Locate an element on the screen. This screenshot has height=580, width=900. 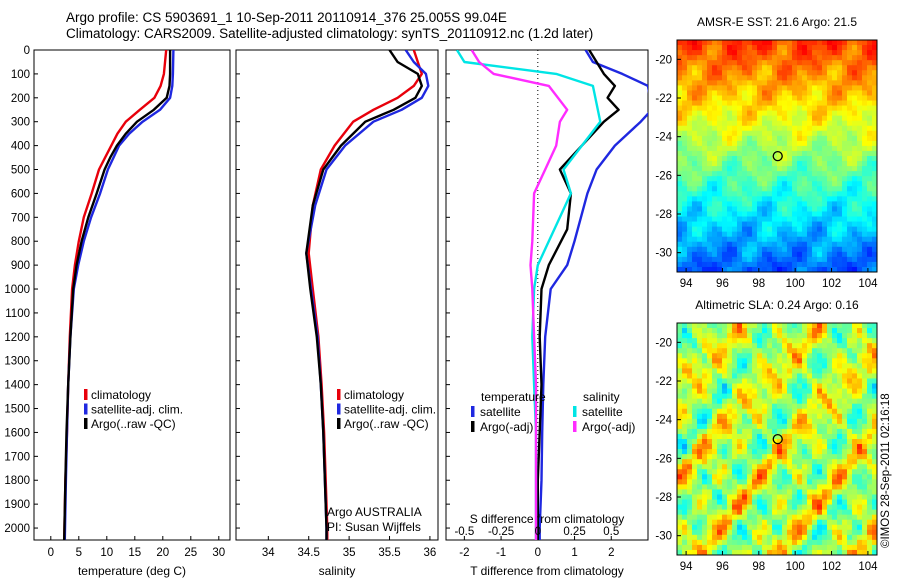
y-tick-label: 1500 is located at coordinates (17, 410).